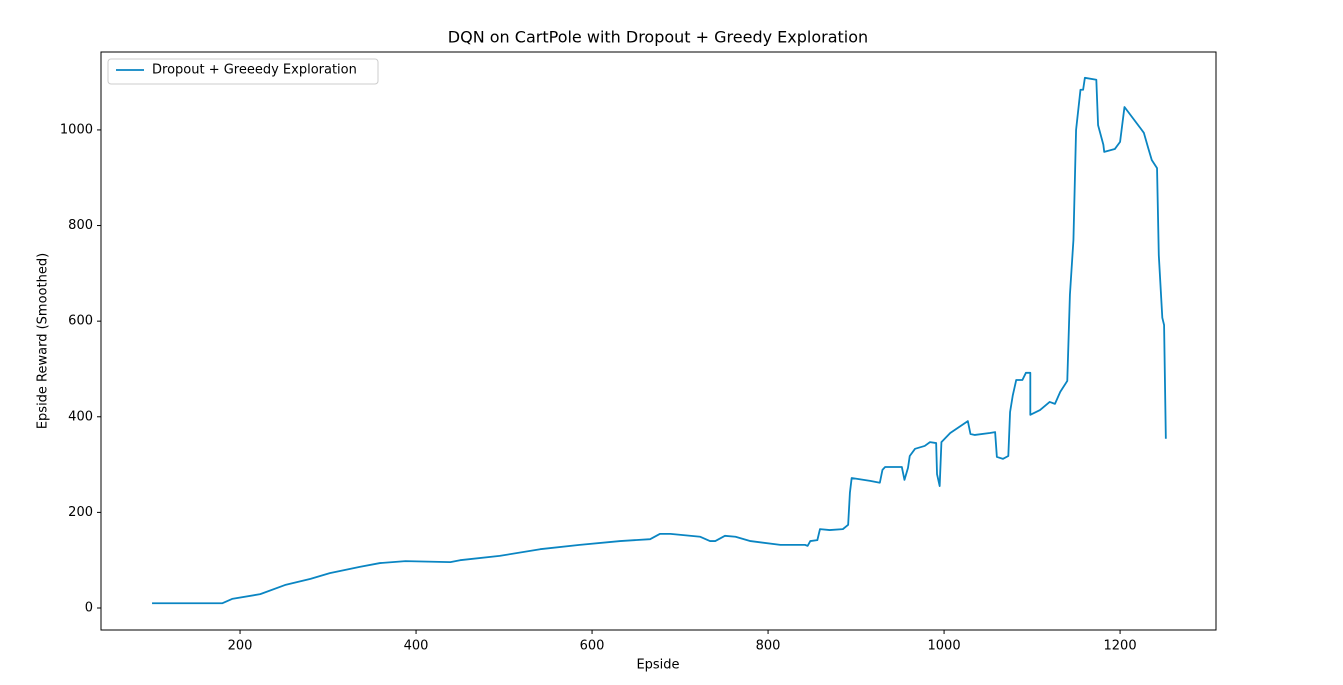 The height and width of the screenshot is (685, 1343). I want to click on x-tick-label: 800, so click(768, 646).